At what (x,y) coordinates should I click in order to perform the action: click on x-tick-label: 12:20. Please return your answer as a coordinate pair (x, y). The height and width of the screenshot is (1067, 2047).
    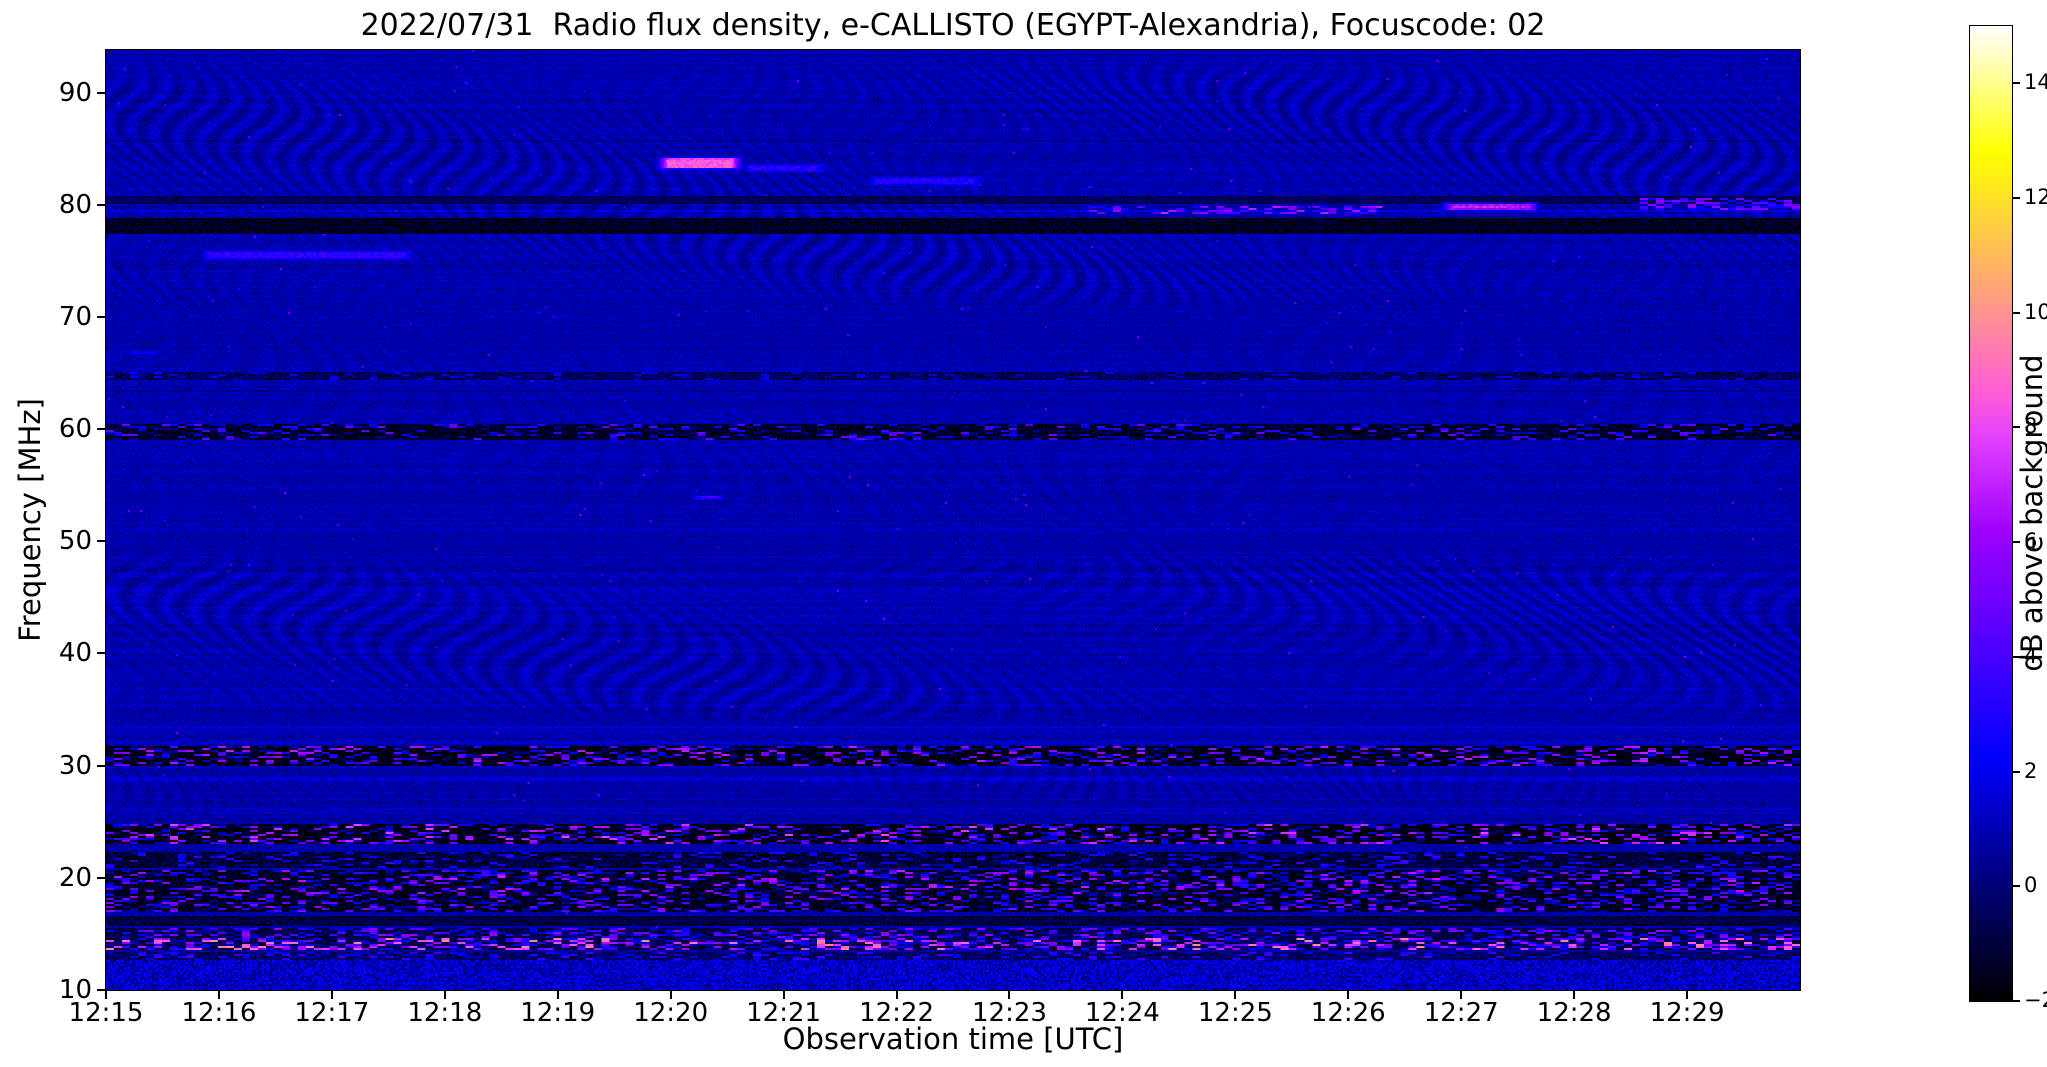
    Looking at the image, I should click on (671, 1013).